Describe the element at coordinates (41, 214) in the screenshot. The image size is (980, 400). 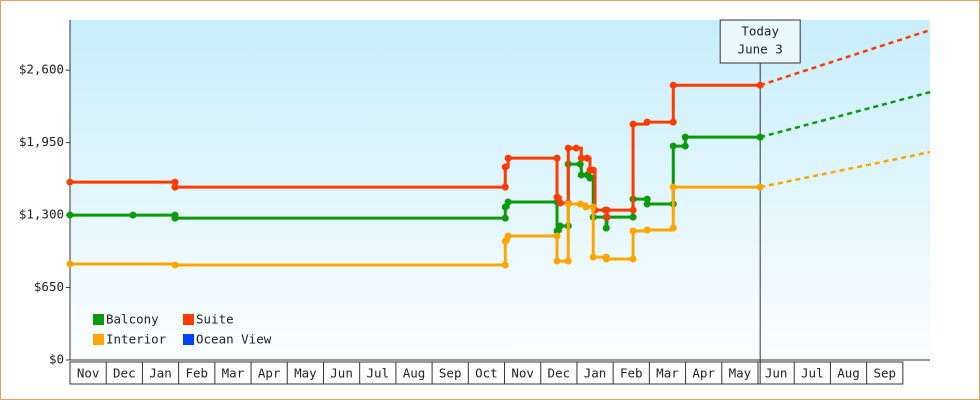
I see `y-tick-label: $1,300` at that location.